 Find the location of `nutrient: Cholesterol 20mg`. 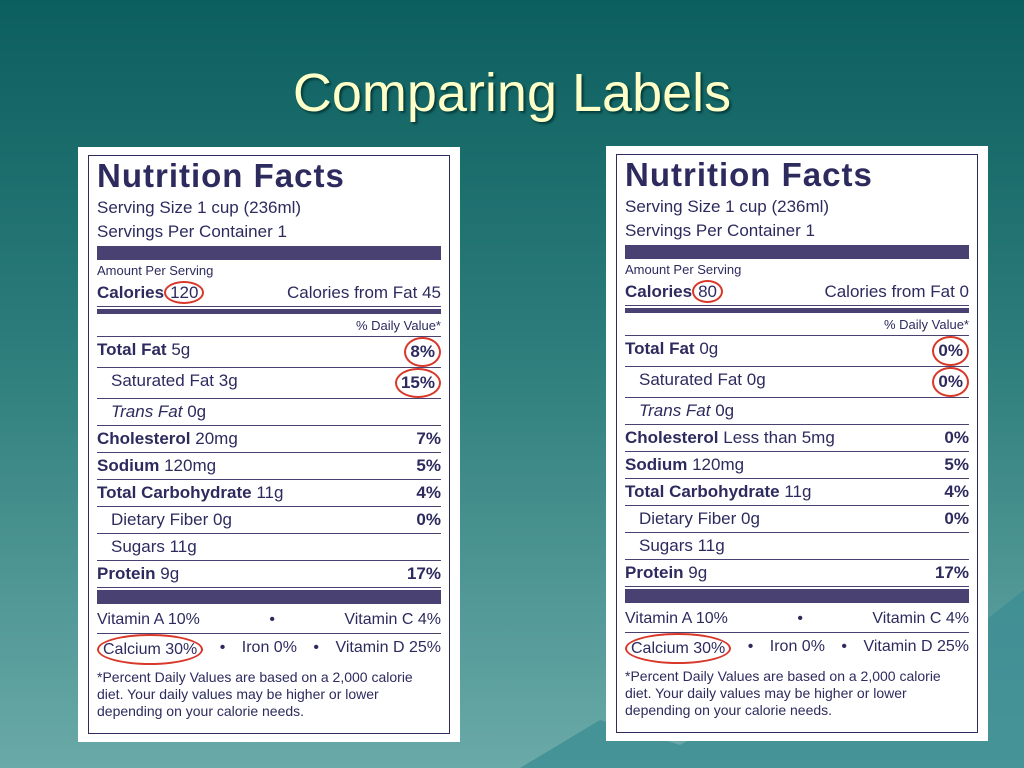

nutrient: Cholesterol 20mg is located at coordinates (167, 439).